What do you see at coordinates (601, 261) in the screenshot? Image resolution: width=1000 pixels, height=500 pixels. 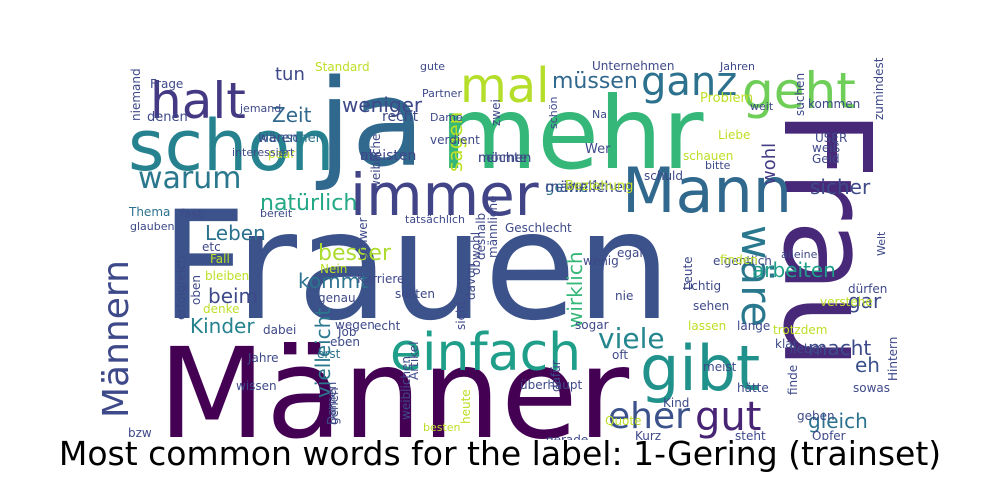 I see `small-word-wenig: wenig` at bounding box center [601, 261].